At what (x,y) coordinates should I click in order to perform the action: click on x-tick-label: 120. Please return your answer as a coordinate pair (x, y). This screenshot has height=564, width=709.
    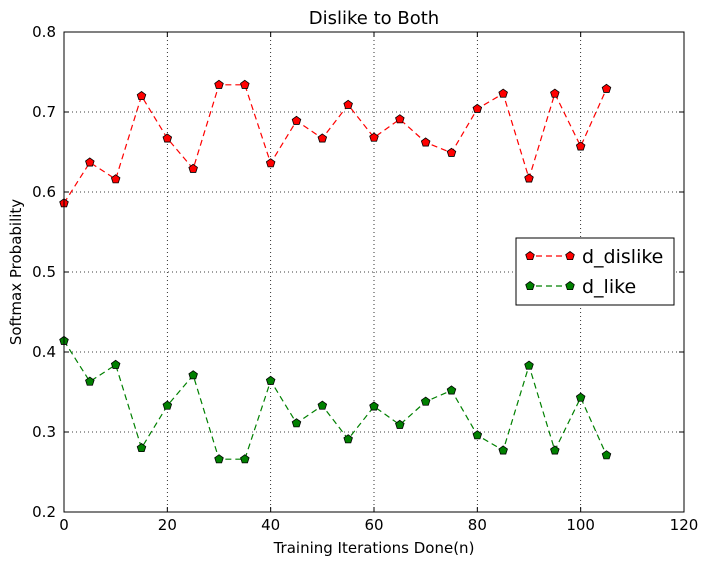
    Looking at the image, I should click on (684, 525).